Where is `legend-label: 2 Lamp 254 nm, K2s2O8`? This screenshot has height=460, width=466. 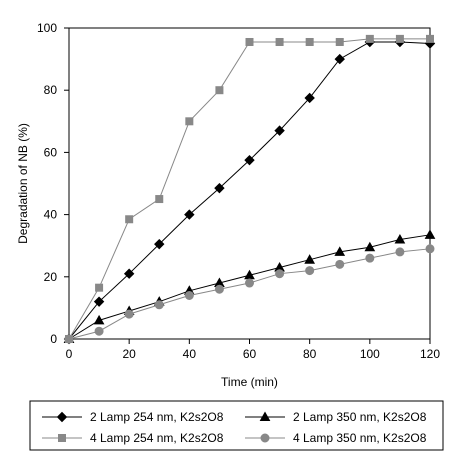 legend-label: 2 Lamp 254 nm, K2s2O8 is located at coordinates (157, 417).